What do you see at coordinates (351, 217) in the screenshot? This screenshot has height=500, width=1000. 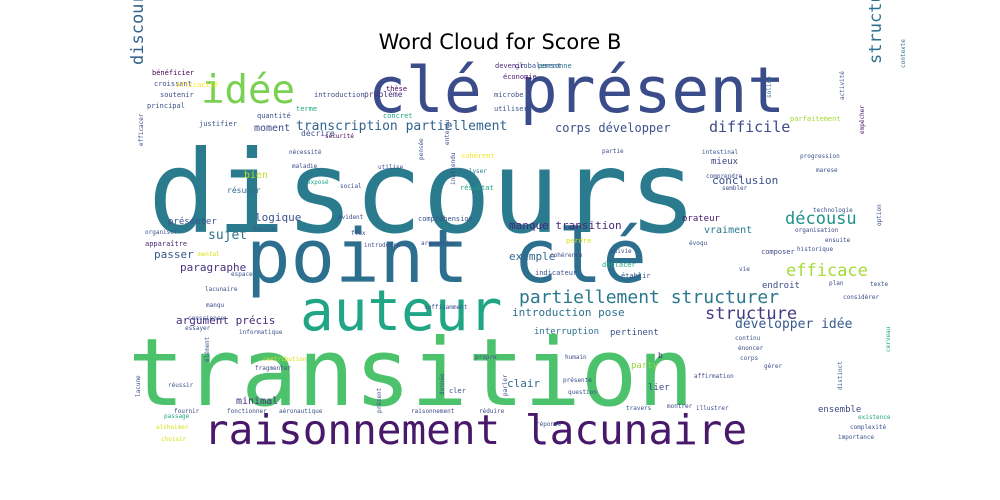 I see `word-evident: évident` at bounding box center [351, 217].